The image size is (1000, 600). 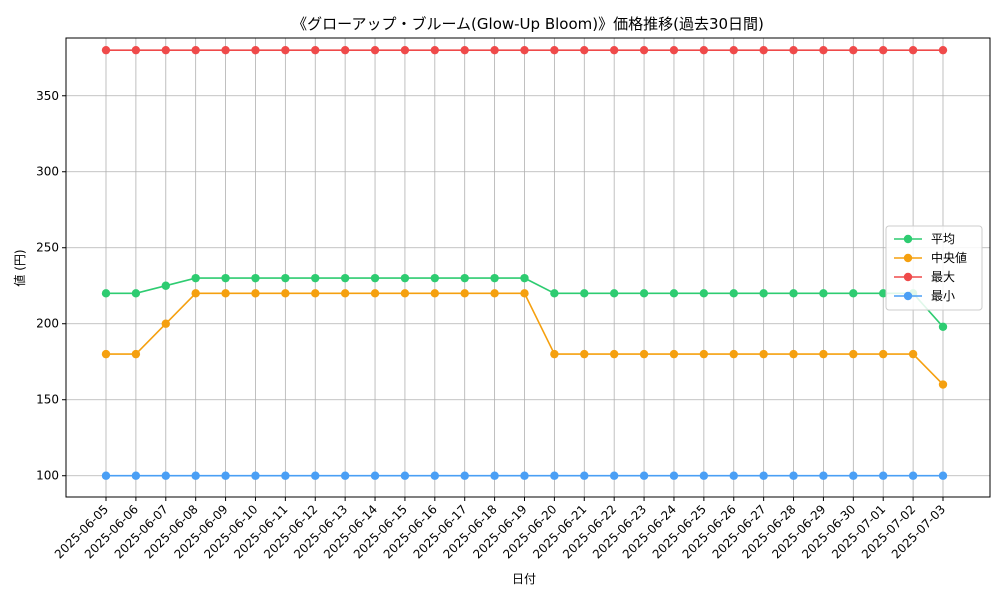 I want to click on y-axis-label: 値 (円), so click(x=19, y=267).